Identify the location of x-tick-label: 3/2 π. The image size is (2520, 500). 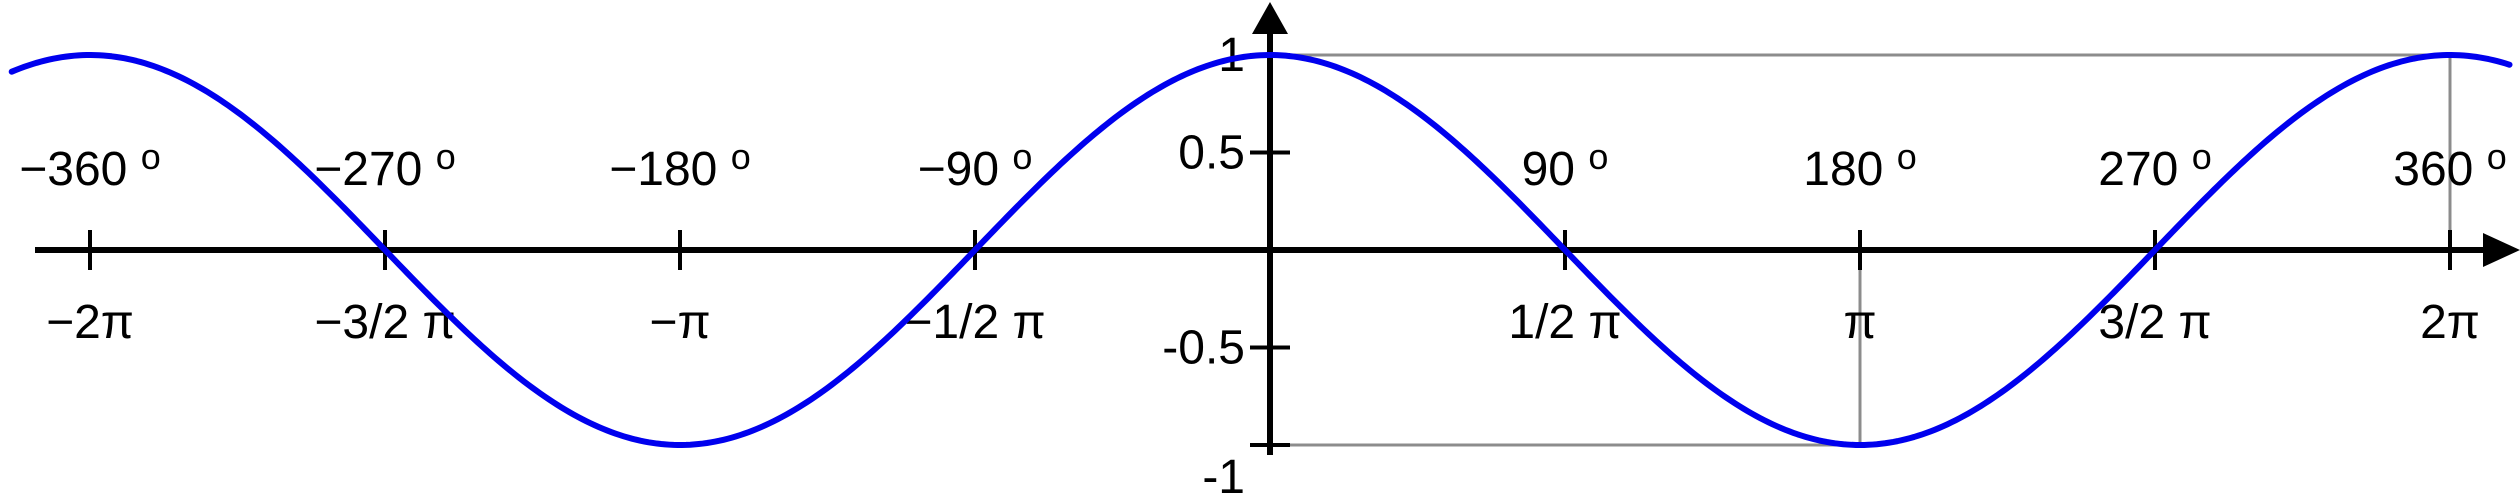
(2154, 322).